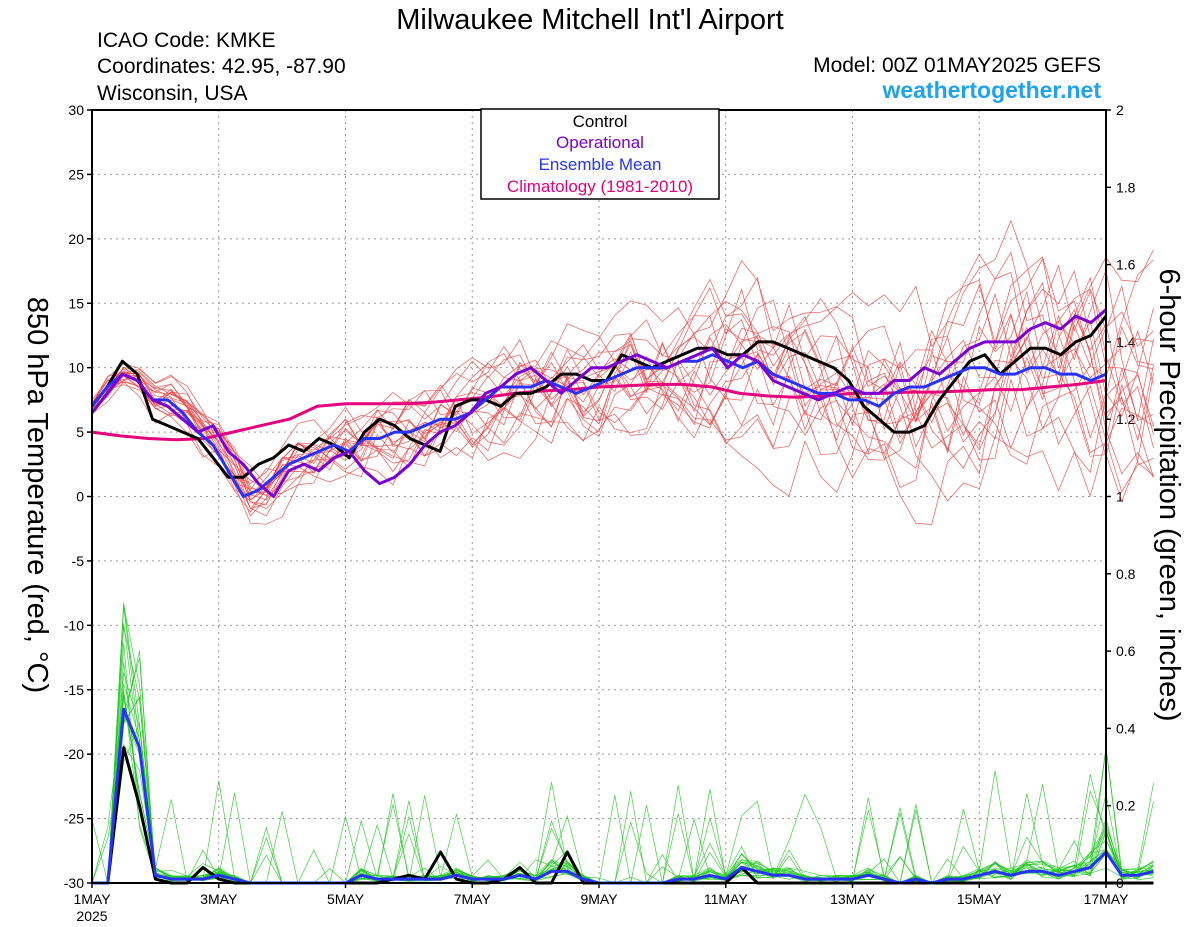 The width and height of the screenshot is (1200, 927). What do you see at coordinates (590, 20) in the screenshot?
I see `chart-title: Milwaukee Mitchell Int'l Airport` at bounding box center [590, 20].